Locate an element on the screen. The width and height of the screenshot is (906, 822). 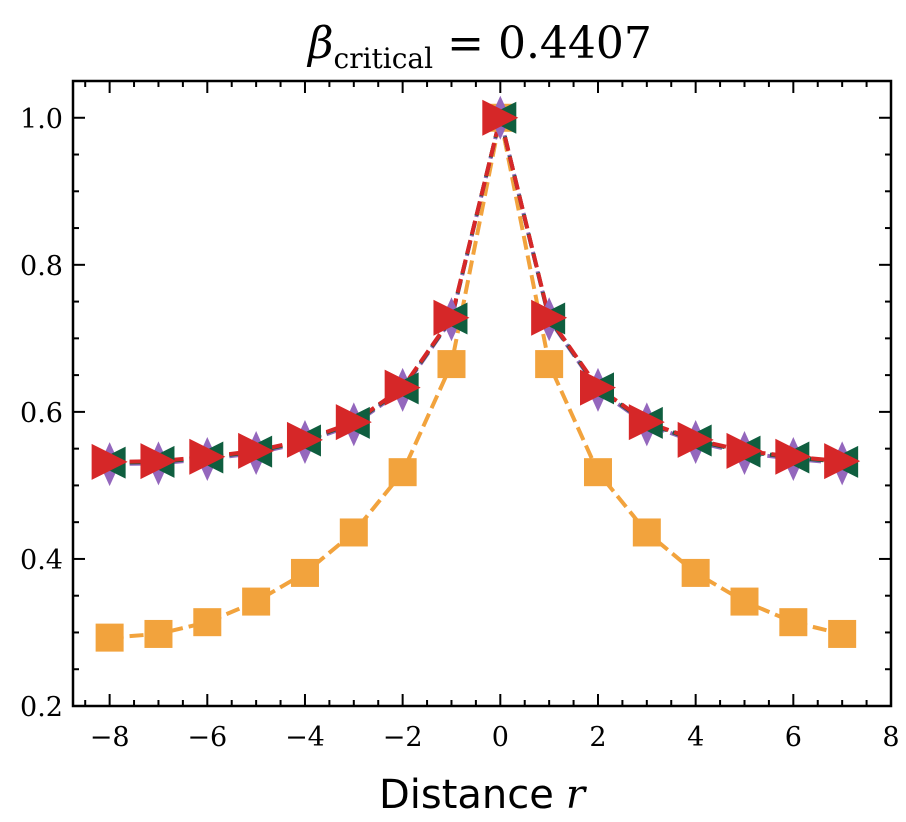
x-tick-label: 0 is located at coordinates (500, 737).